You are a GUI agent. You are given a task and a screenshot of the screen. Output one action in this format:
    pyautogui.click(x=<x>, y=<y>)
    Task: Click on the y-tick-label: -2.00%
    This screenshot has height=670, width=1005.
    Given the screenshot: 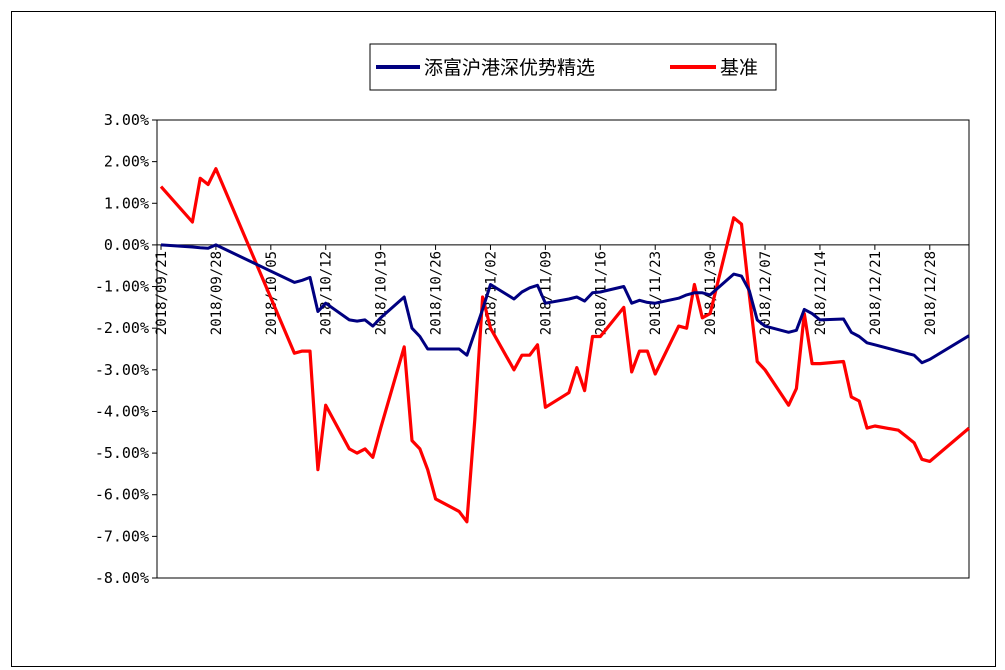 What is the action you would take?
    pyautogui.click(x=122, y=328)
    